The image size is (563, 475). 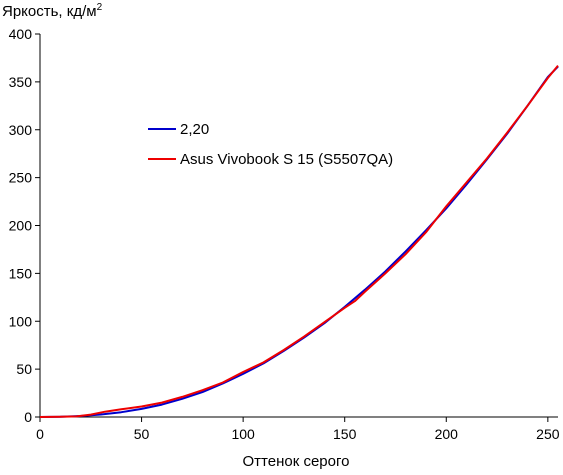 What do you see at coordinates (21, 130) in the screenshot?
I see `y-tick-label: 300` at bounding box center [21, 130].